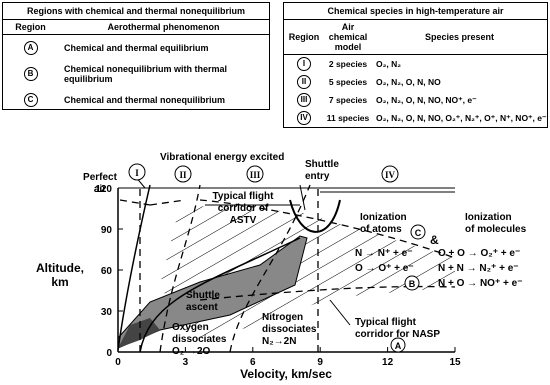  What do you see at coordinates (480, 283) in the screenshot?
I see `molecule-reactions: N + O → NO⁺ + e⁻` at bounding box center [480, 283].